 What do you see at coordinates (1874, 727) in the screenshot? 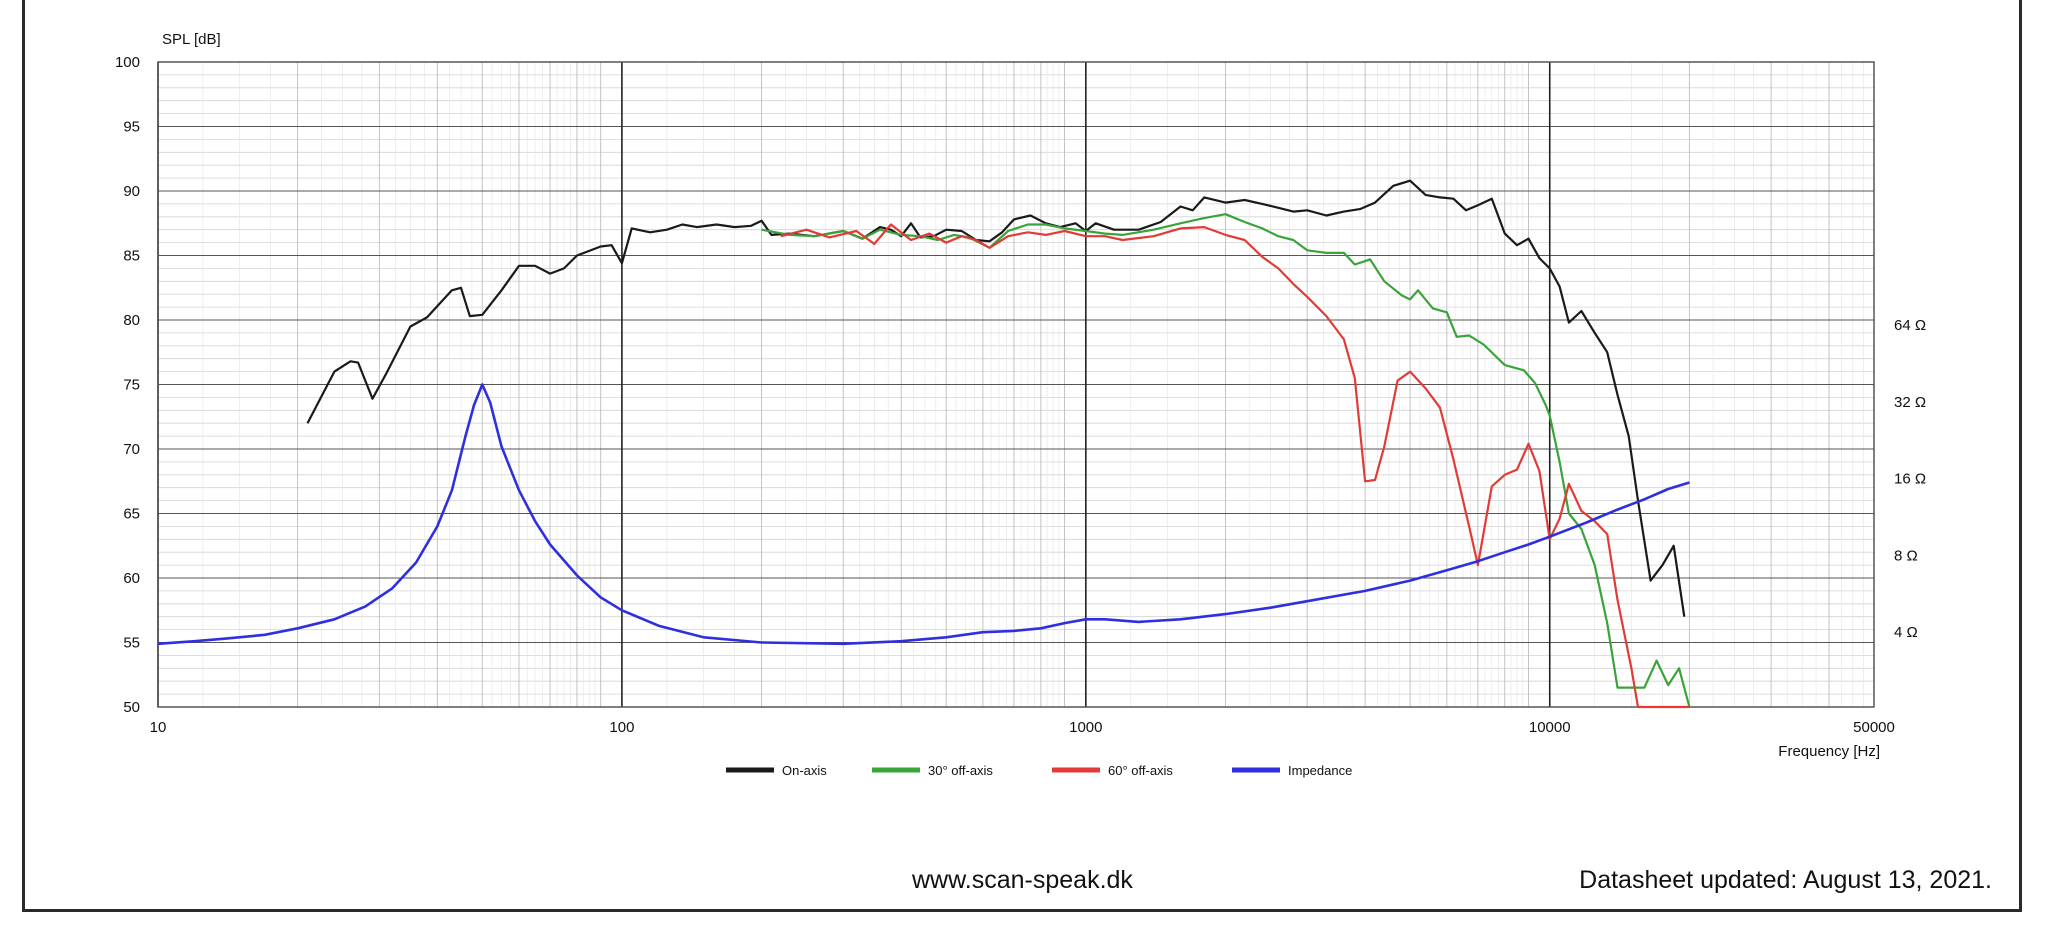
I see `x-tick-label: 50000` at bounding box center [1874, 727].